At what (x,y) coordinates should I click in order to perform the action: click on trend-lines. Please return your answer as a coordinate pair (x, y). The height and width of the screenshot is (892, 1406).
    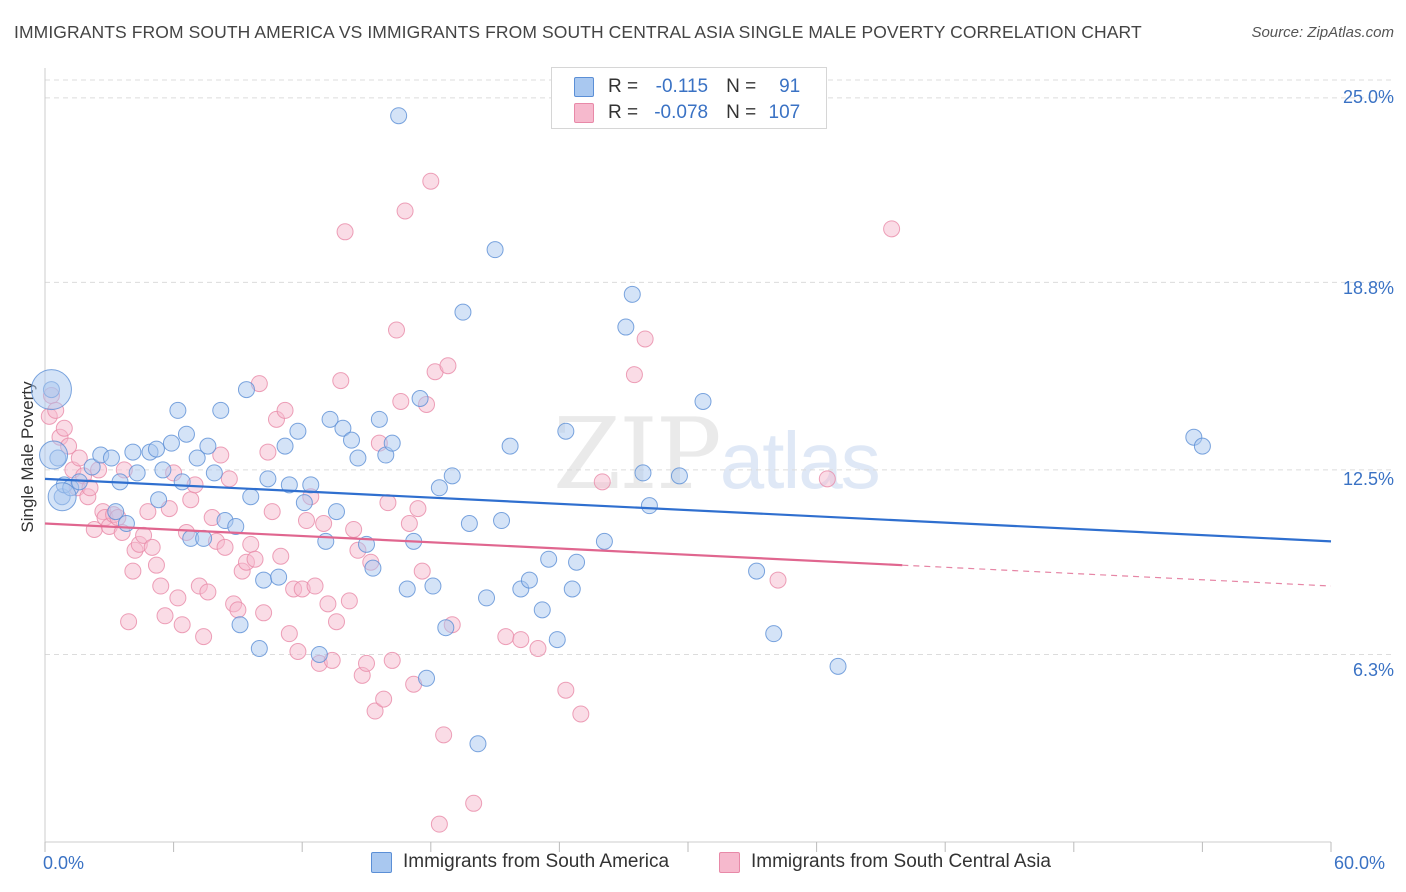
    Looking at the image, I should click on (688, 532).